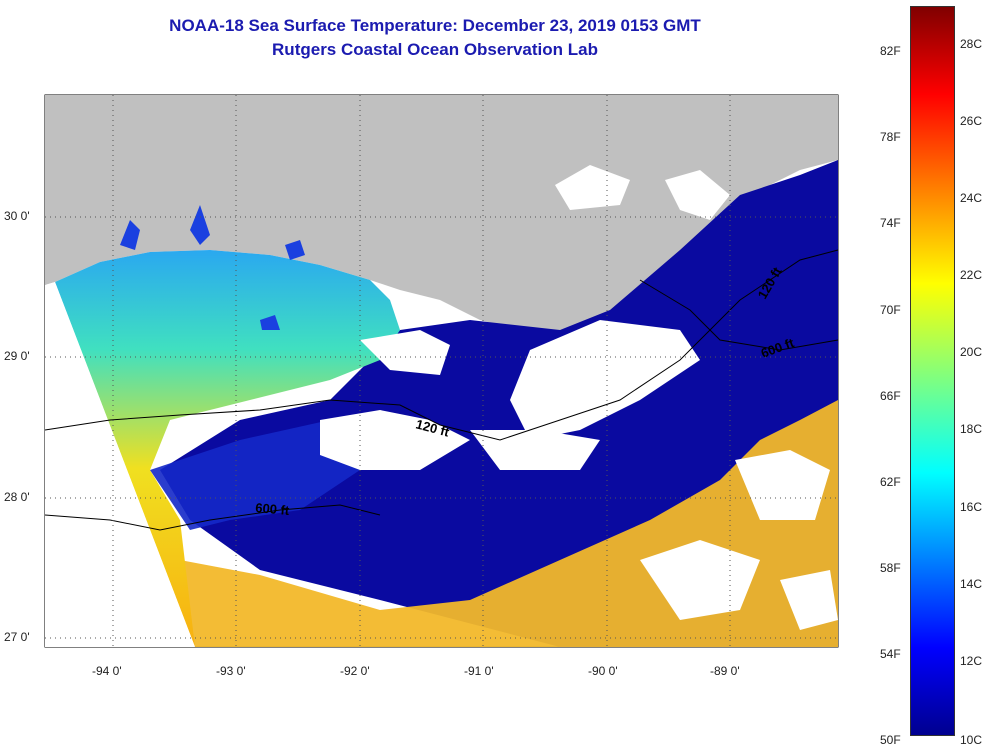 Image resolution: width=992 pixels, height=754 pixels. Describe the element at coordinates (971, 584) in the screenshot. I see `cb-c-14: 14C` at that location.